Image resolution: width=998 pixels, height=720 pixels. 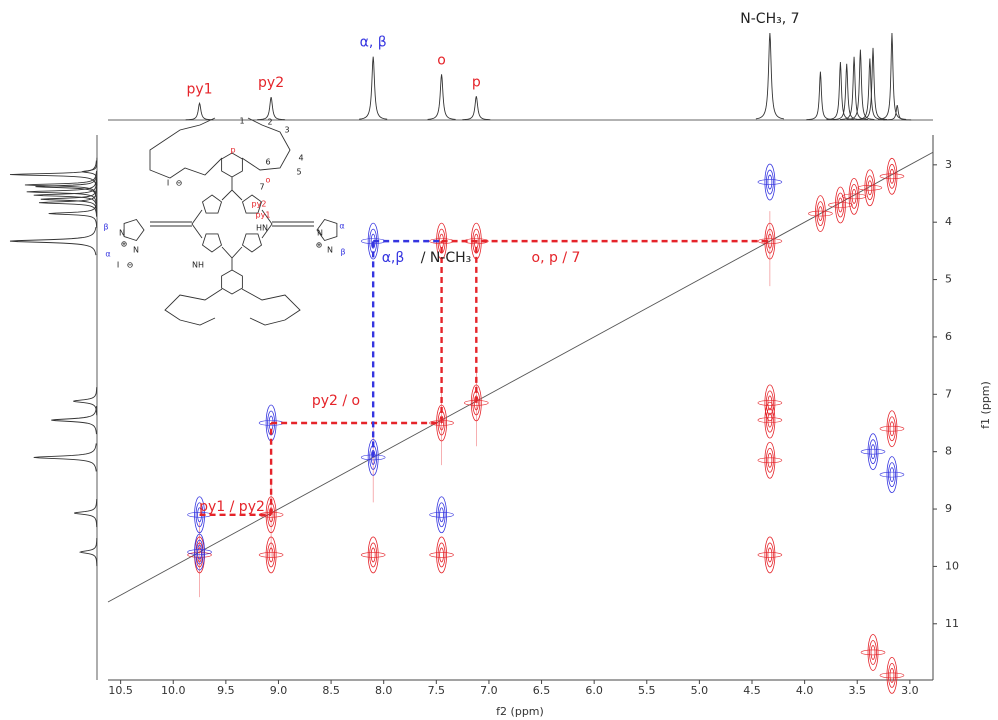 What do you see at coordinates (769, 19) in the screenshot?
I see `peak-label: N-CH₃, 7` at bounding box center [769, 19].